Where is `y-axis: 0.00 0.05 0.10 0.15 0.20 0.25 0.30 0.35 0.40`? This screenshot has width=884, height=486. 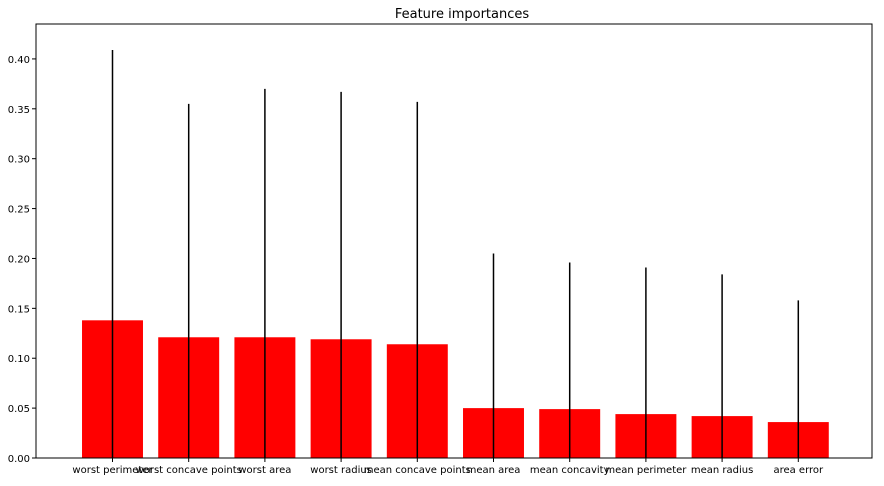
y-axis: 0.00 0.05 0.10 0.15 0.20 0.25 0.30 0.35 0.40 is located at coordinates (22, 260).